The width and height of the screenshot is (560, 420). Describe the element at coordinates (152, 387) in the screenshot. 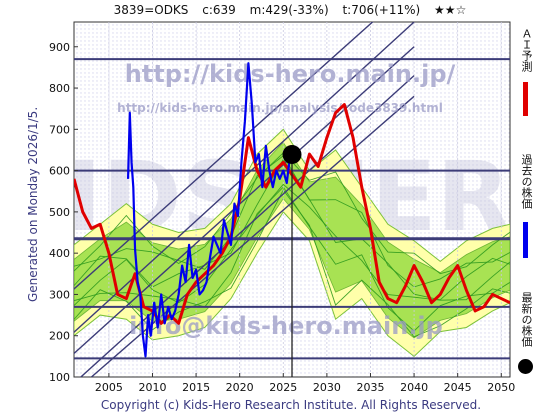

I see `x-tick-label: 2010` at that location.